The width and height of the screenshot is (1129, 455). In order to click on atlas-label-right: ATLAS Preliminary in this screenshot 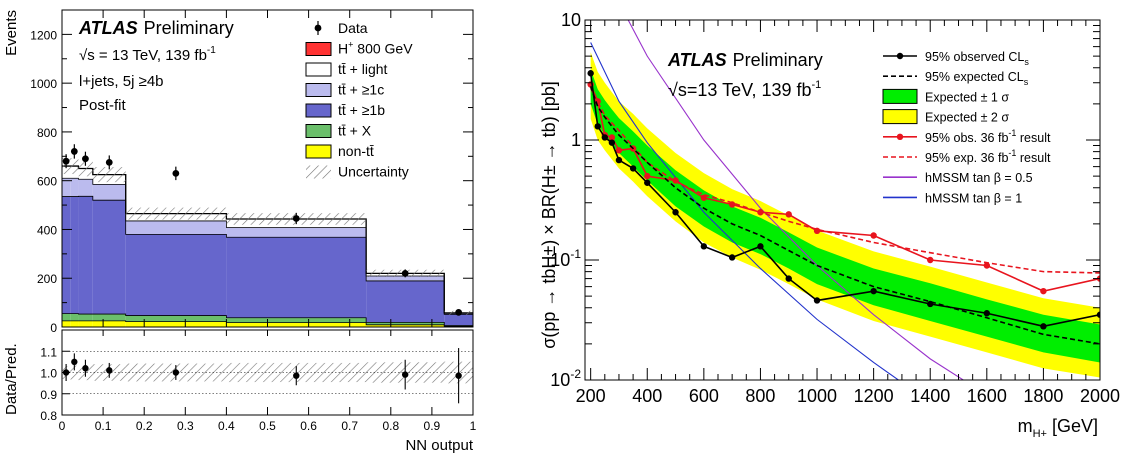, I will do `click(745, 60)`.